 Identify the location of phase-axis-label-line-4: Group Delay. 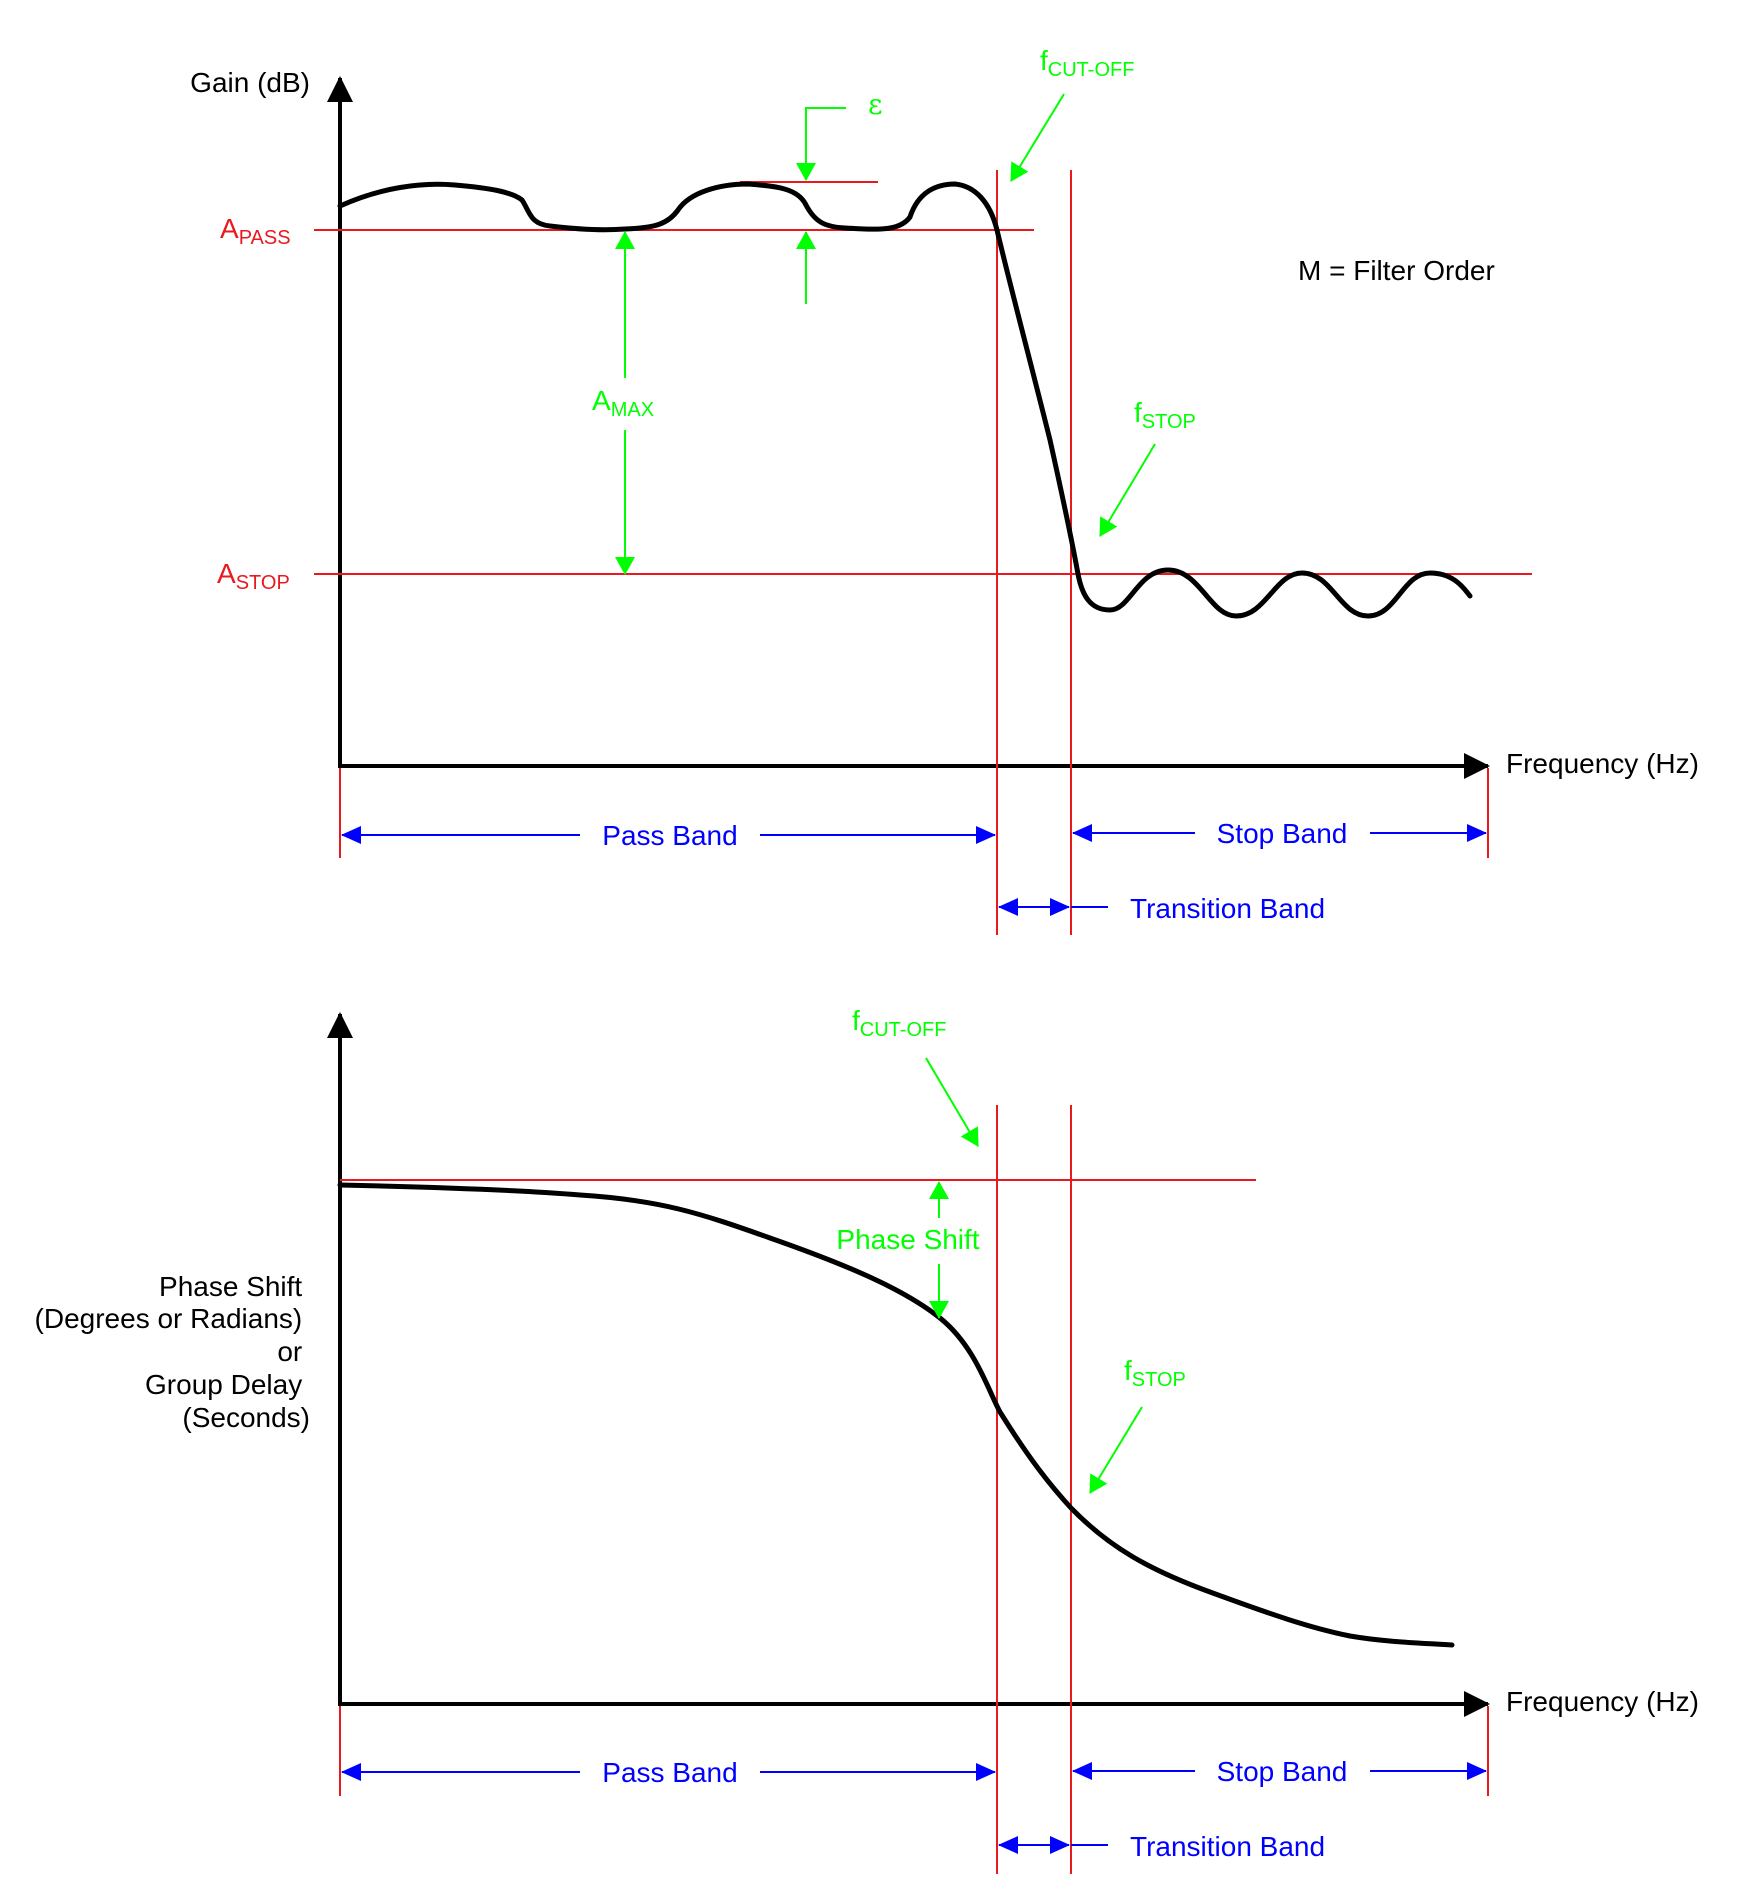
(223, 1384).